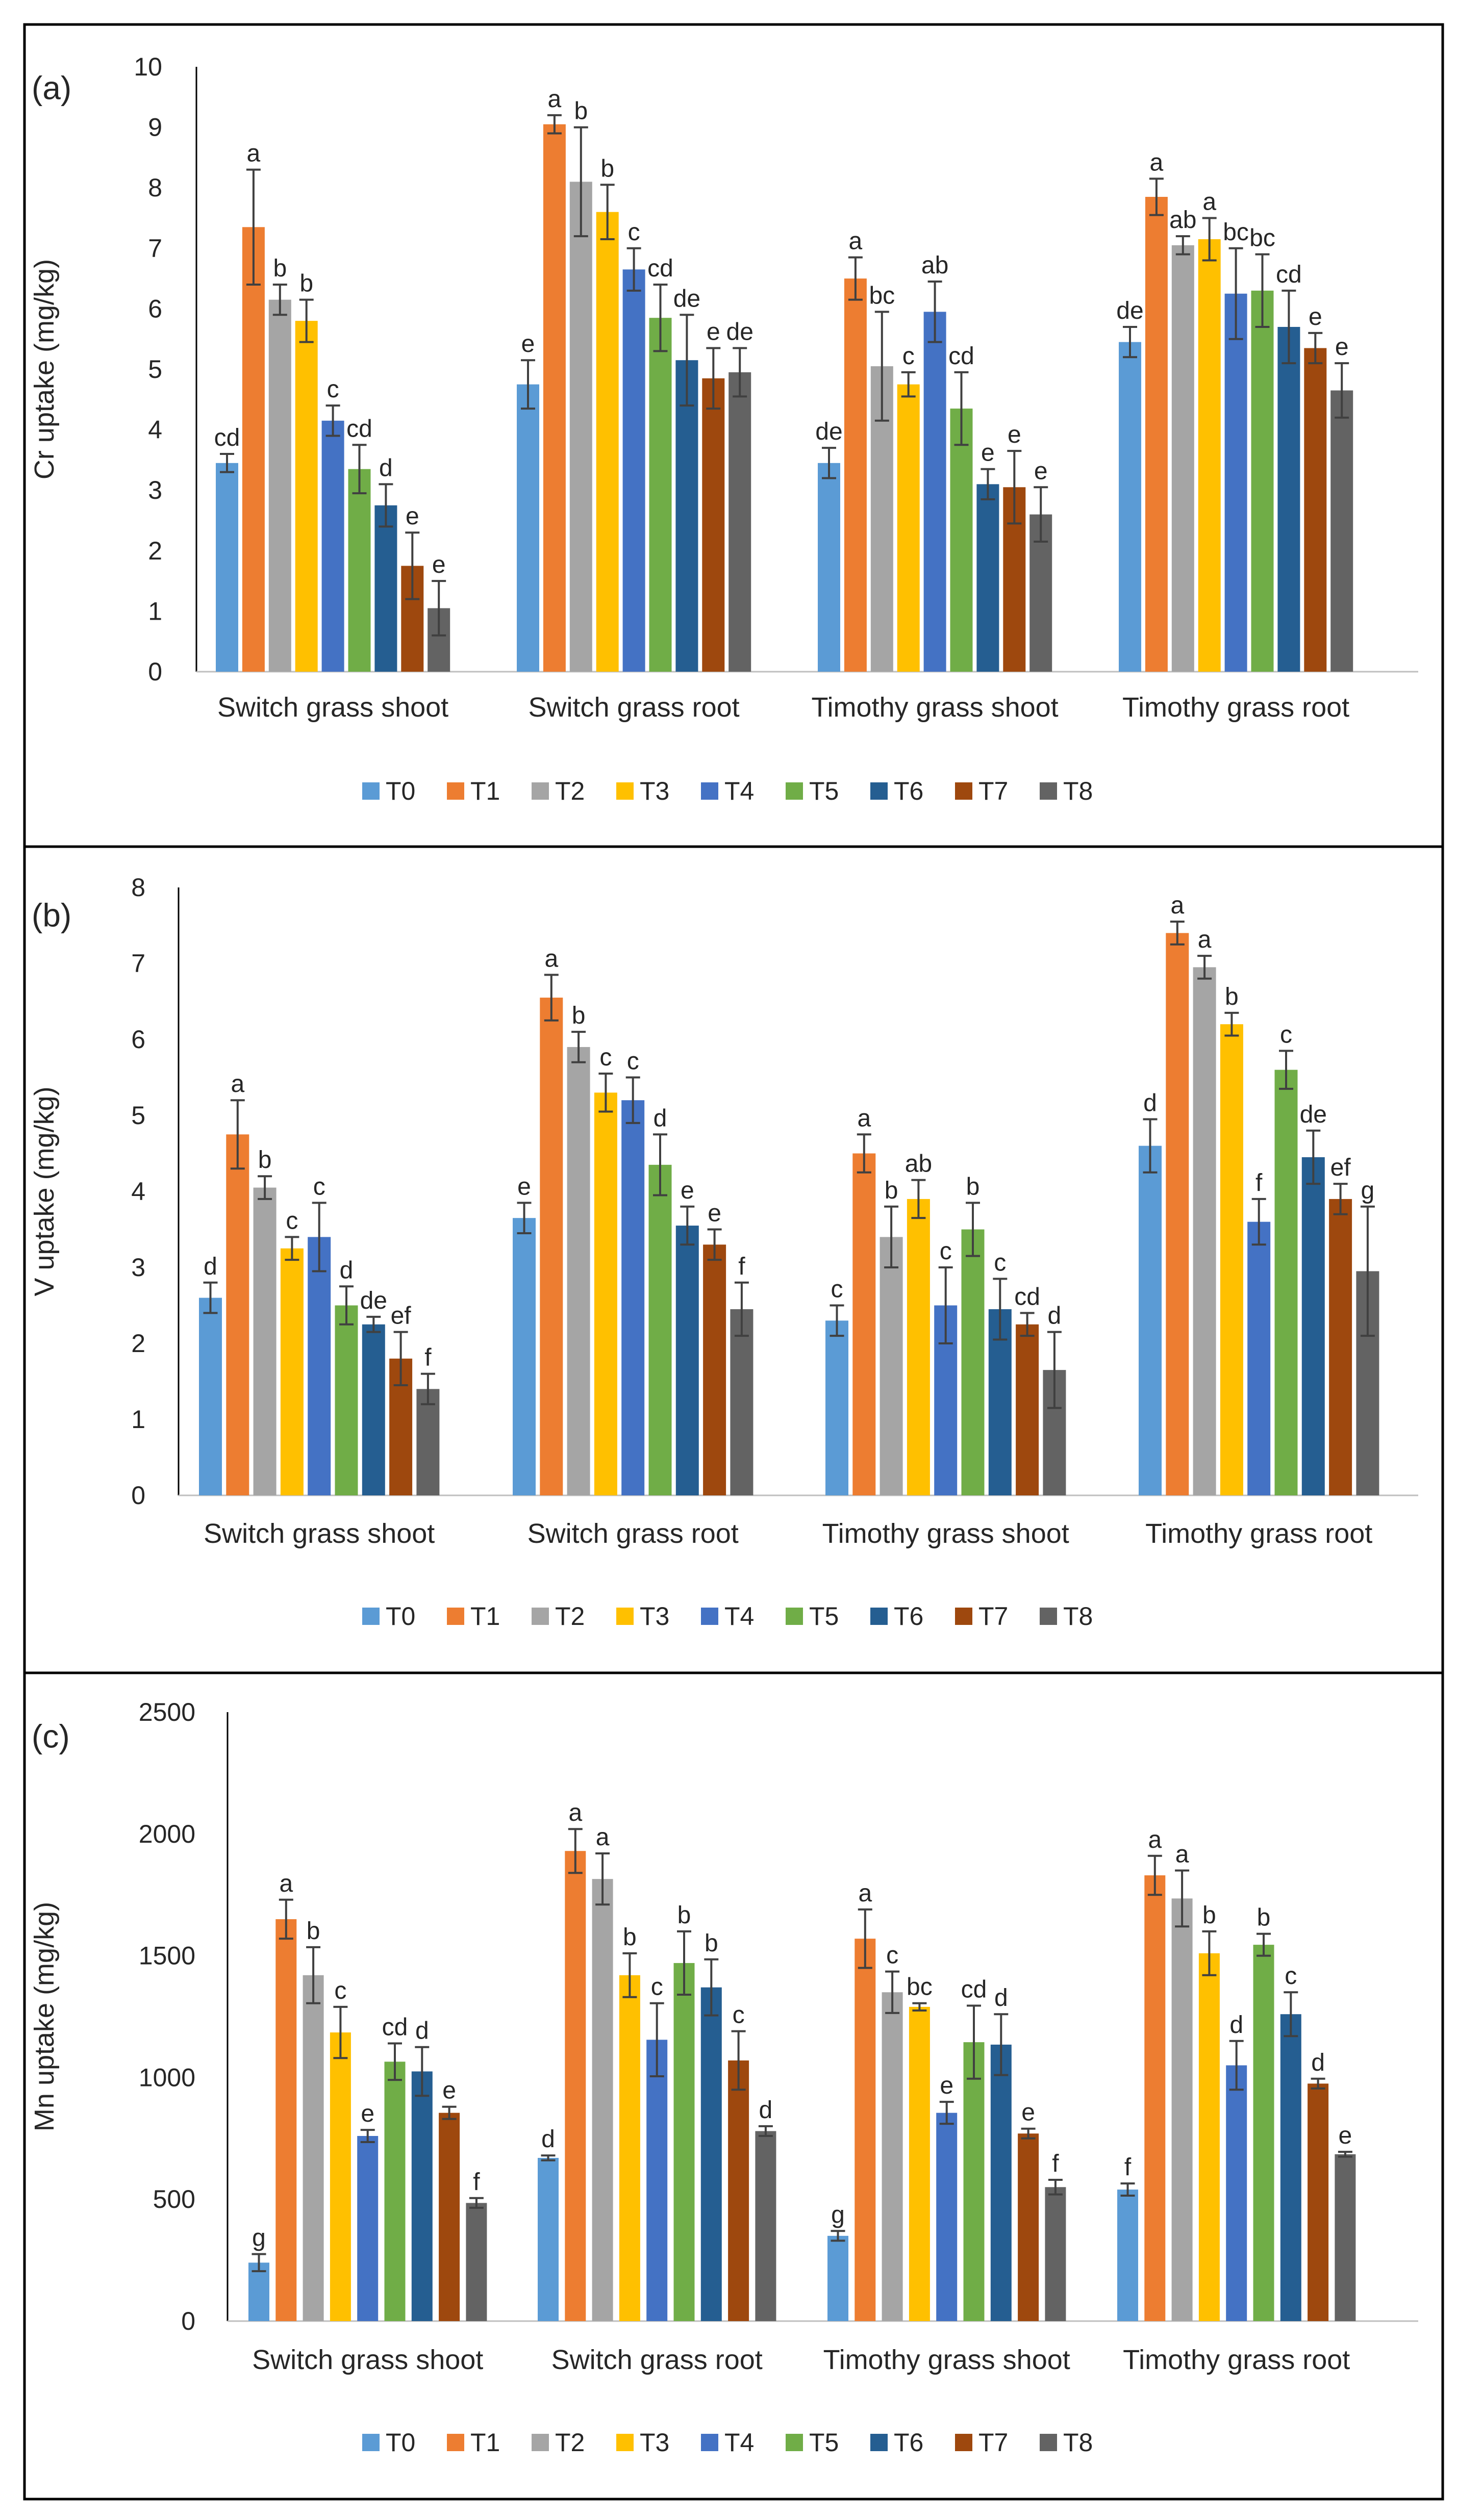 The image size is (1457, 2520). I want to click on legend-label: T2, so click(570, 1617).